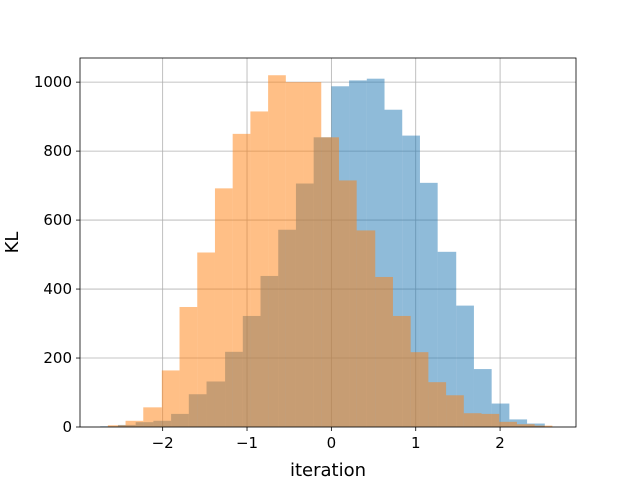  Describe the element at coordinates (57, 358) in the screenshot. I see `y-tick-label: 200` at that location.